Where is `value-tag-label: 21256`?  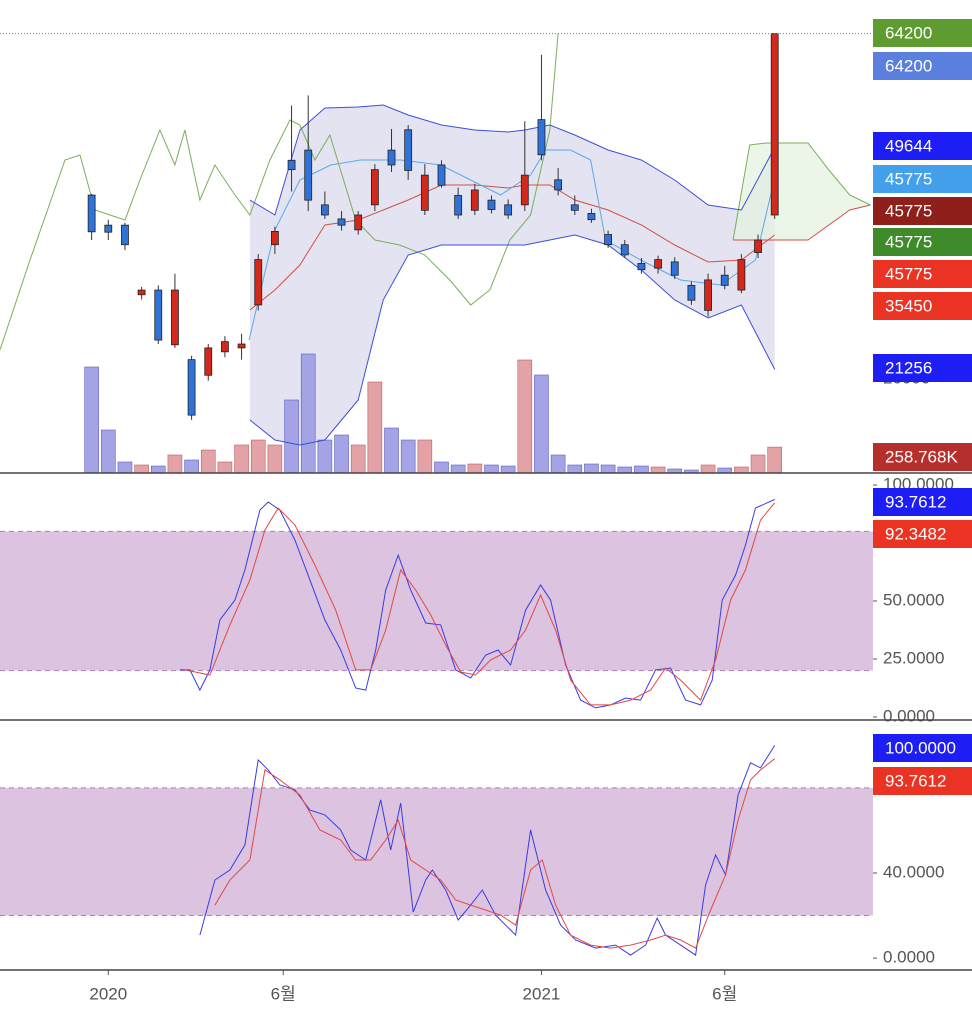
value-tag-label: 21256 is located at coordinates (908, 367).